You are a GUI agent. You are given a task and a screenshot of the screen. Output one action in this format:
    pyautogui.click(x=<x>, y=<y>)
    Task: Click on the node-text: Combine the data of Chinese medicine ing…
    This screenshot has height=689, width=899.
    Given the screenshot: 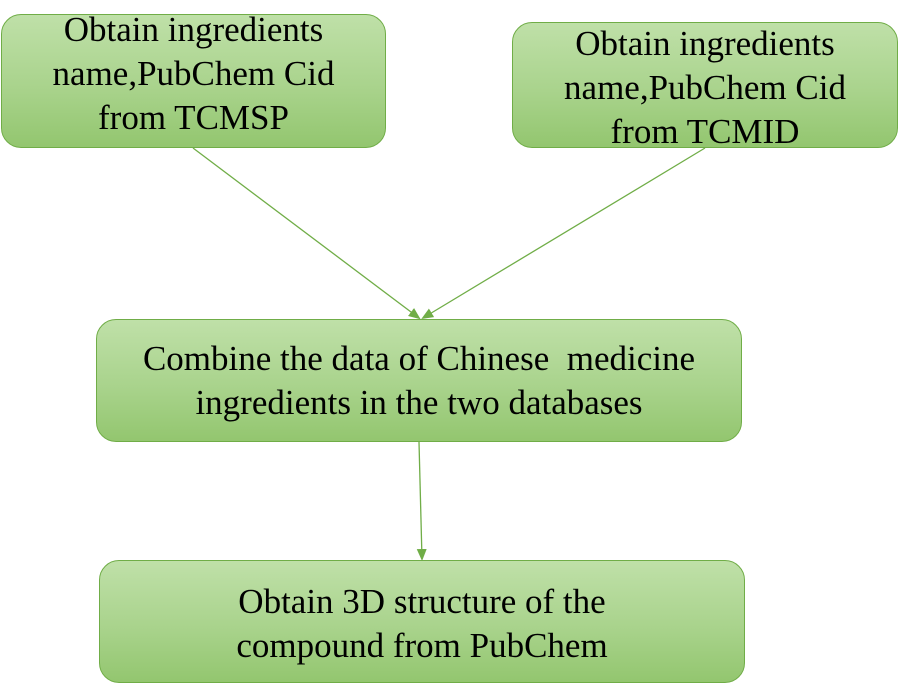 What is the action you would take?
    pyautogui.click(x=419, y=381)
    